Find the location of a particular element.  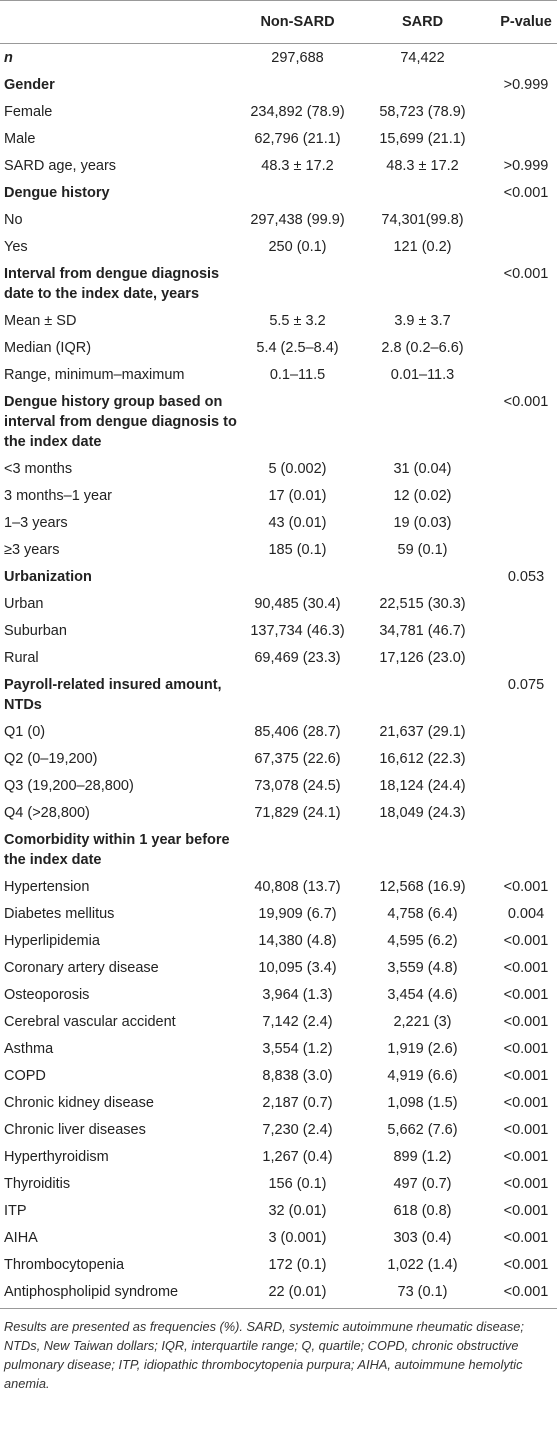

table-cell: 5.5 ± 3.2 is located at coordinates (297, 320).